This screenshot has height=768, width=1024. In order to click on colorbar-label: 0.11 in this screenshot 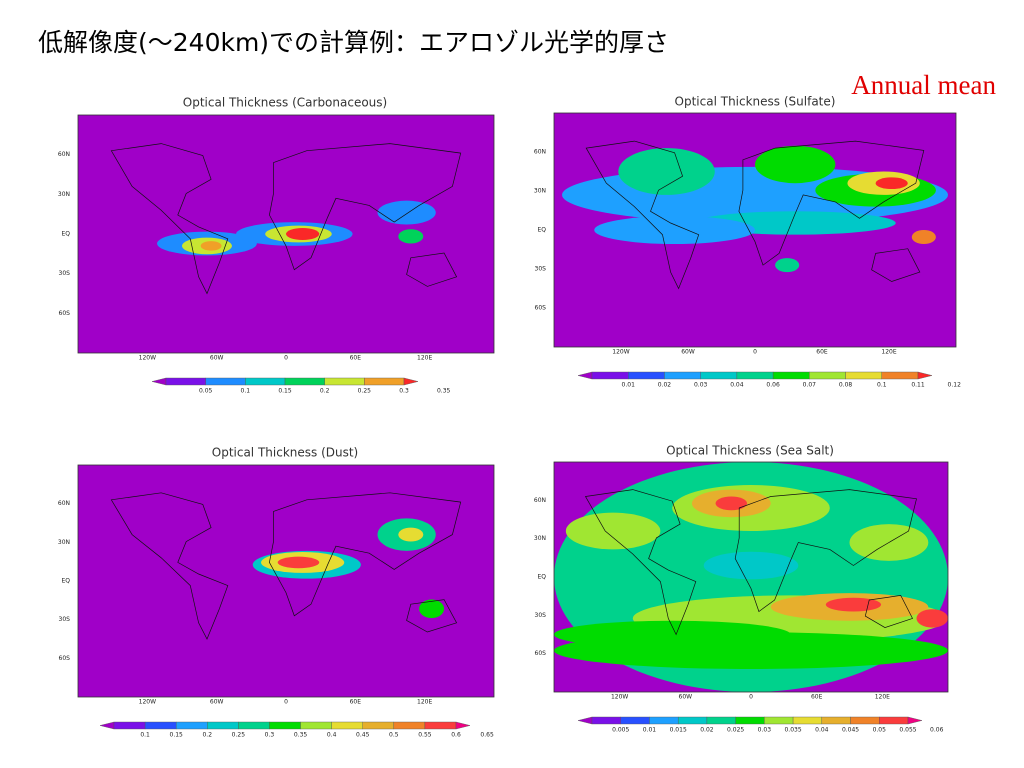, I will do `click(918, 385)`.